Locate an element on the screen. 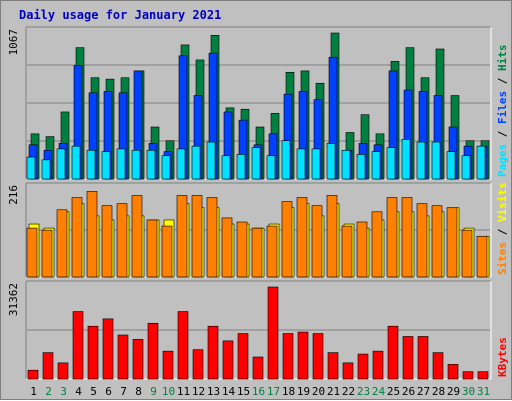  x-tick-label: 19 is located at coordinates (303, 391).